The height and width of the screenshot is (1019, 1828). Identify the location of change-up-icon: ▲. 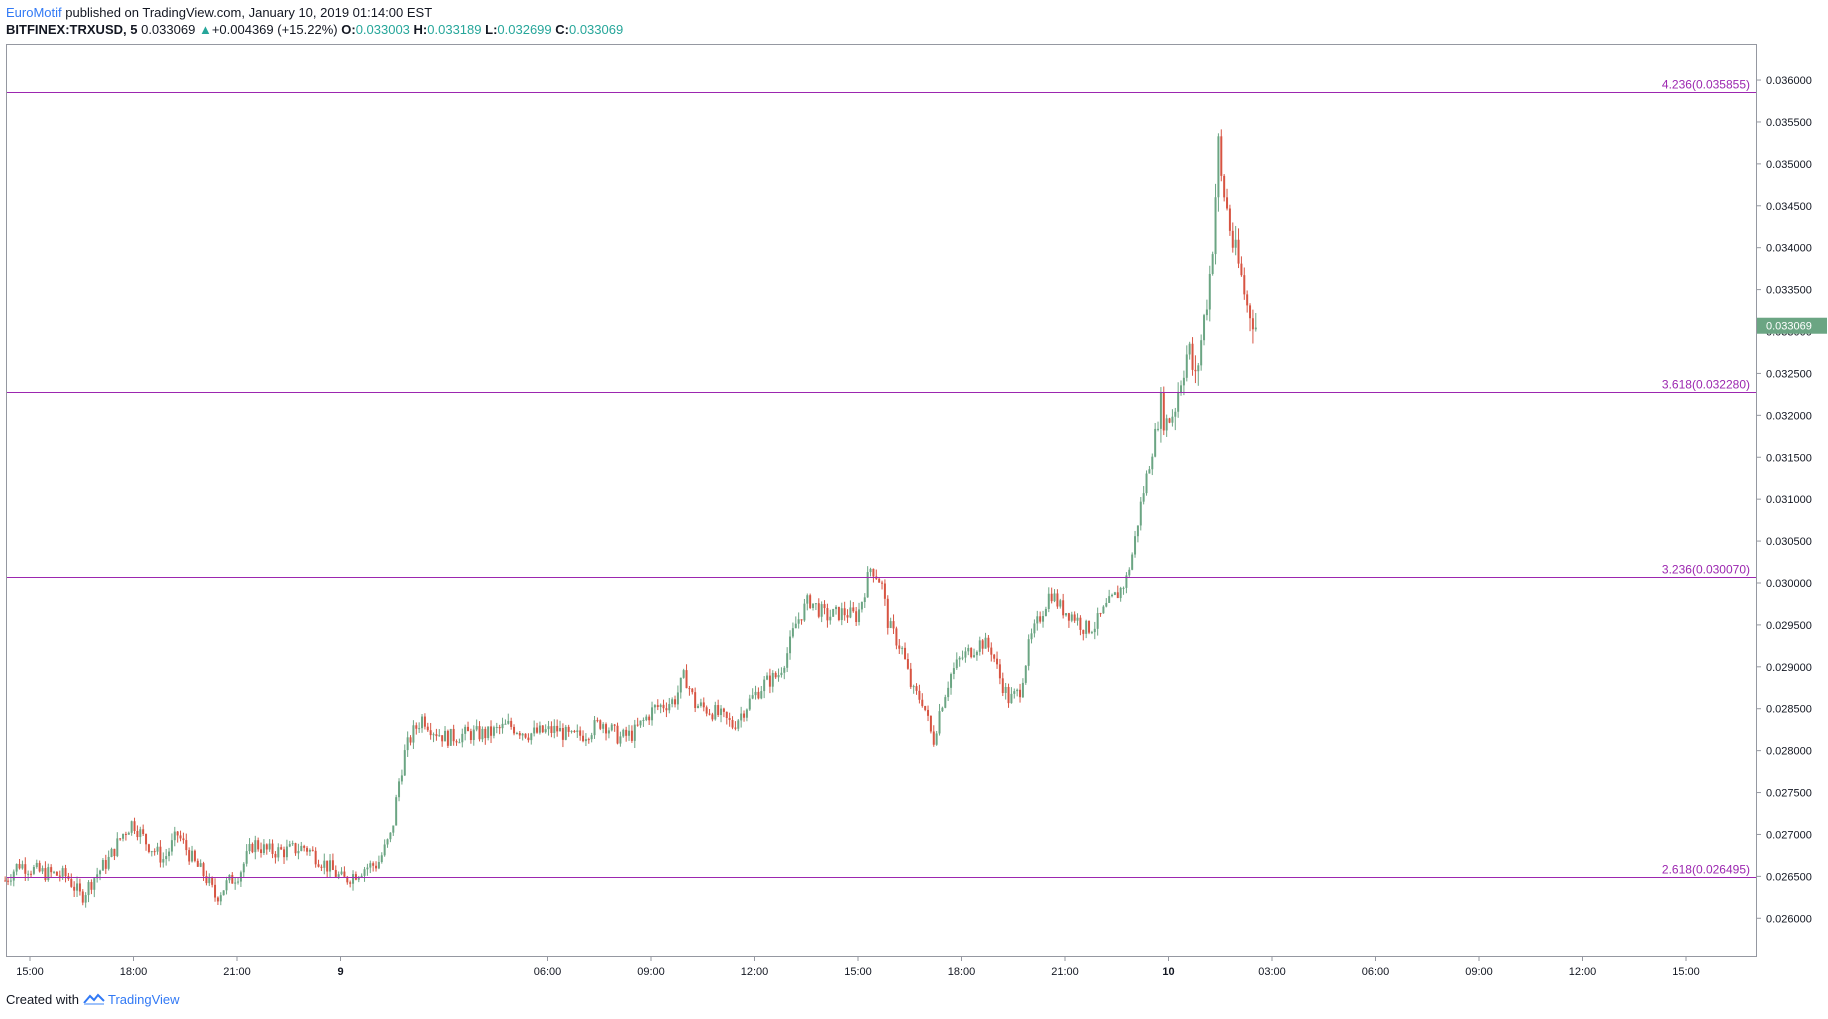
(205, 29).